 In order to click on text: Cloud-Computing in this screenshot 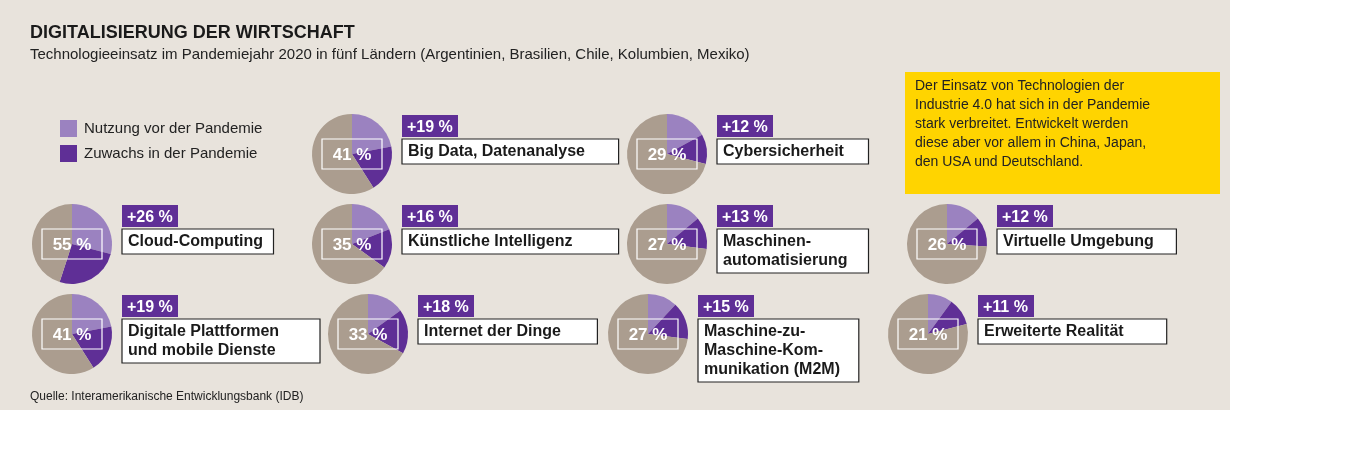, I will do `click(196, 240)`.